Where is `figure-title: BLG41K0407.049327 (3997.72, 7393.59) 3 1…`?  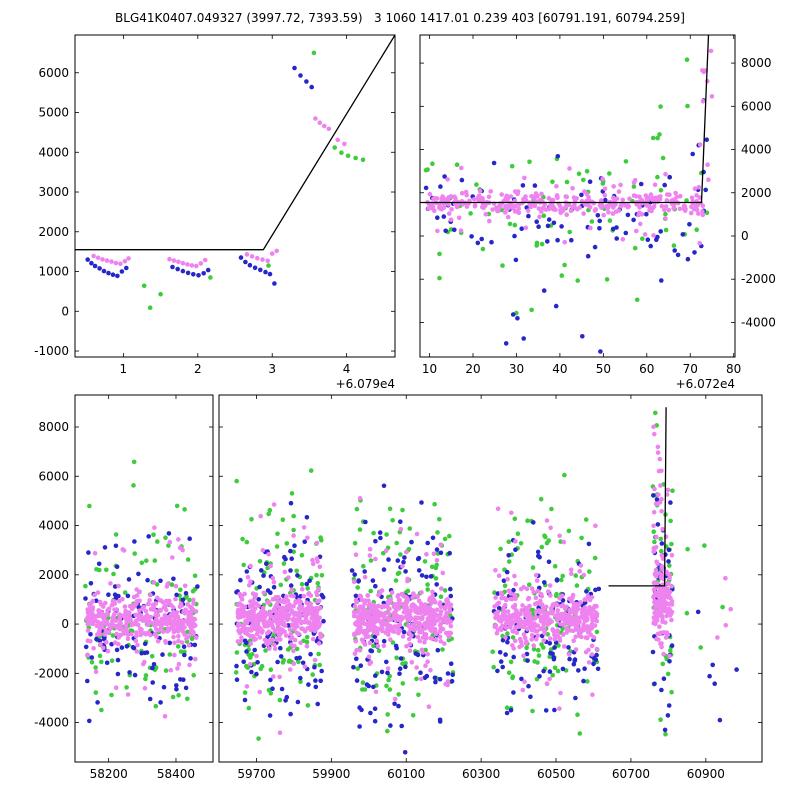 figure-title: BLG41K0407.049327 (3997.72, 7393.59) 3 1… is located at coordinates (400, 18).